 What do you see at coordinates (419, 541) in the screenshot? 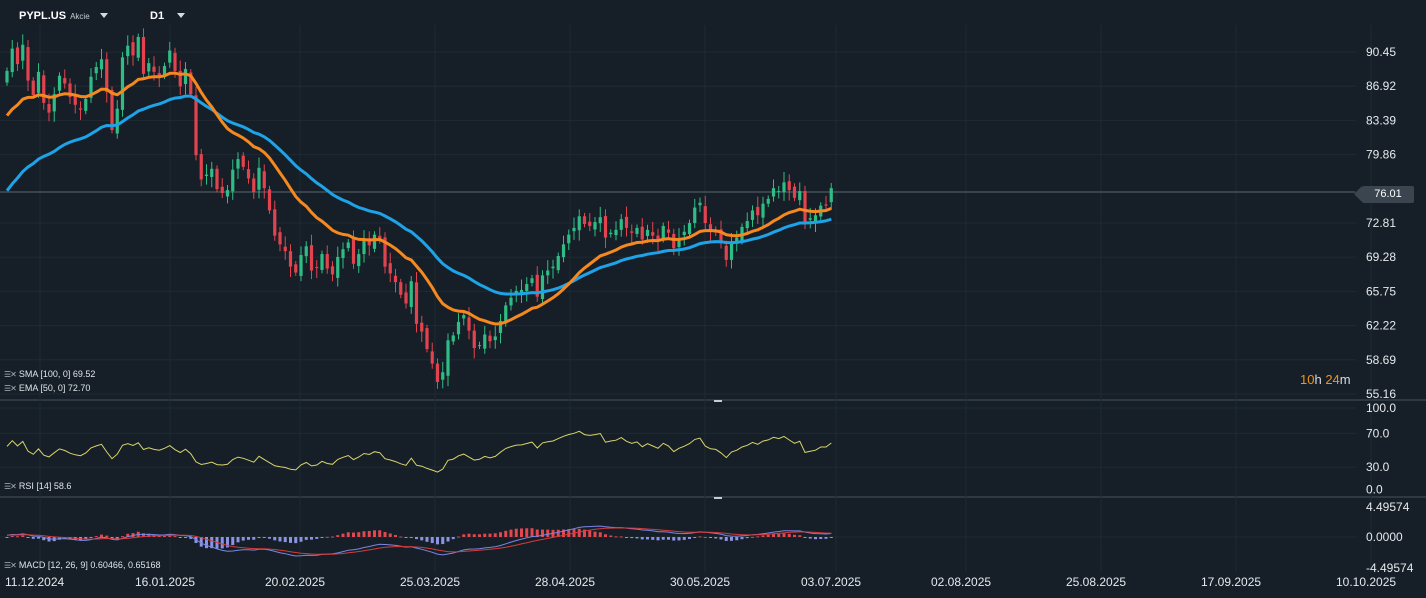
I see `macd-line` at bounding box center [419, 541].